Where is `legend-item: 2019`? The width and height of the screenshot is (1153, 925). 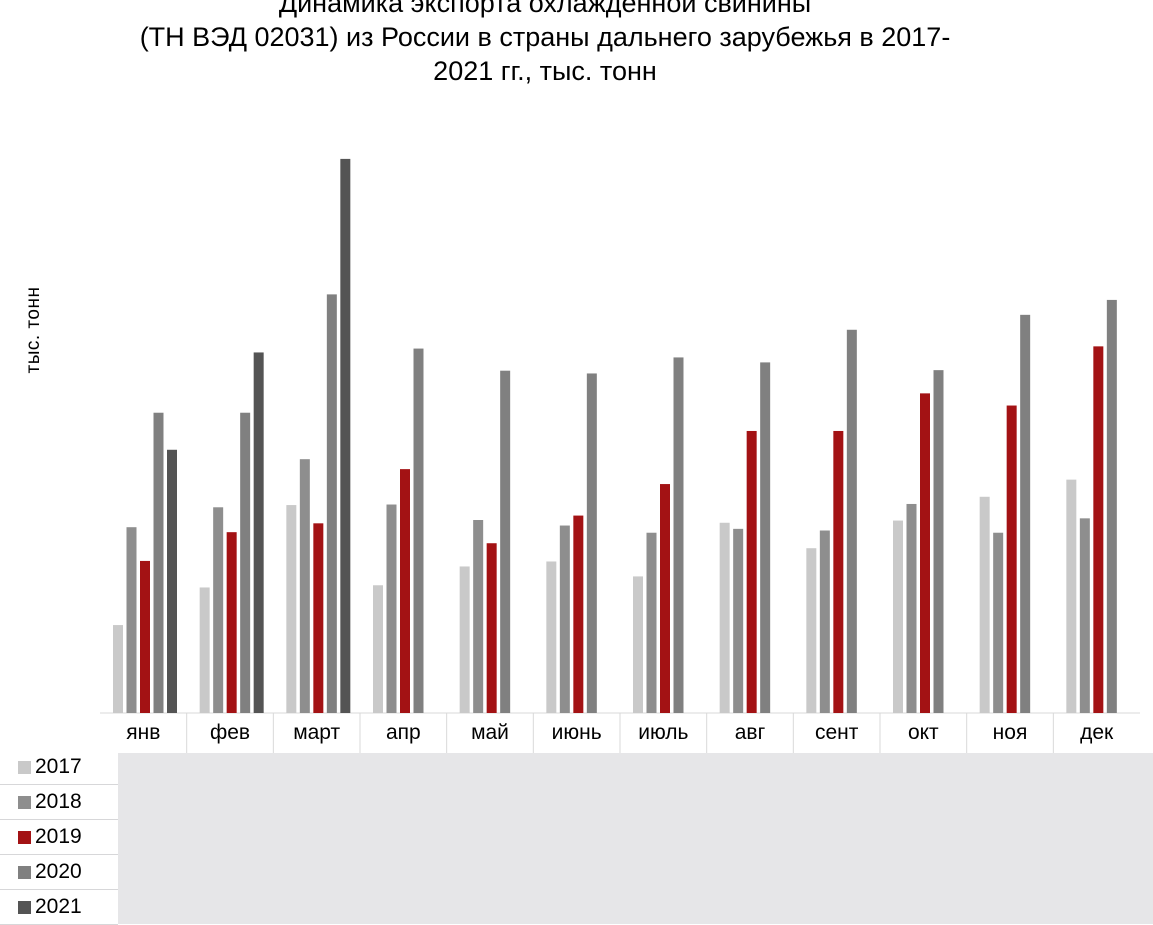
legend-item: 2019 is located at coordinates (59, 837).